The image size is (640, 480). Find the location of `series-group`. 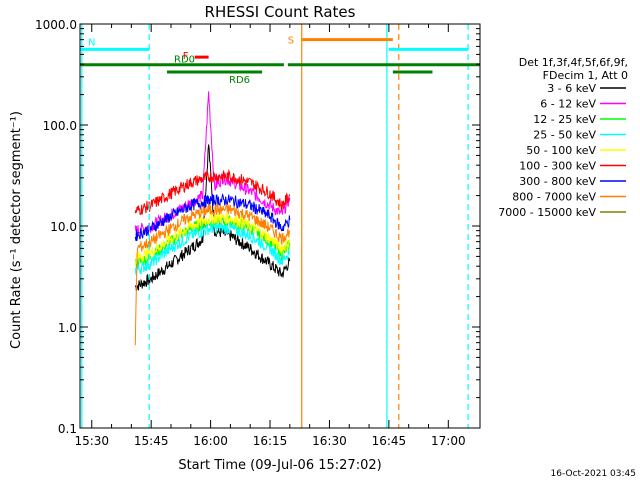

series-group is located at coordinates (212, 218).